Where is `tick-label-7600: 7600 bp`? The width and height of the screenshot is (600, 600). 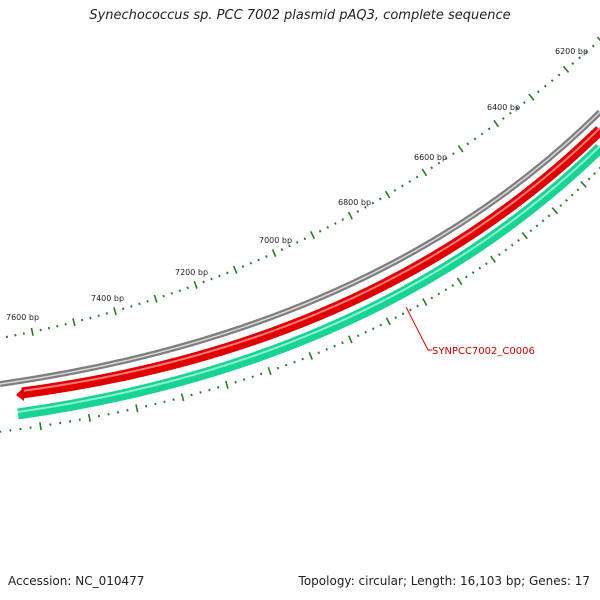
tick-label-7600: 7600 bp is located at coordinates (22, 317).